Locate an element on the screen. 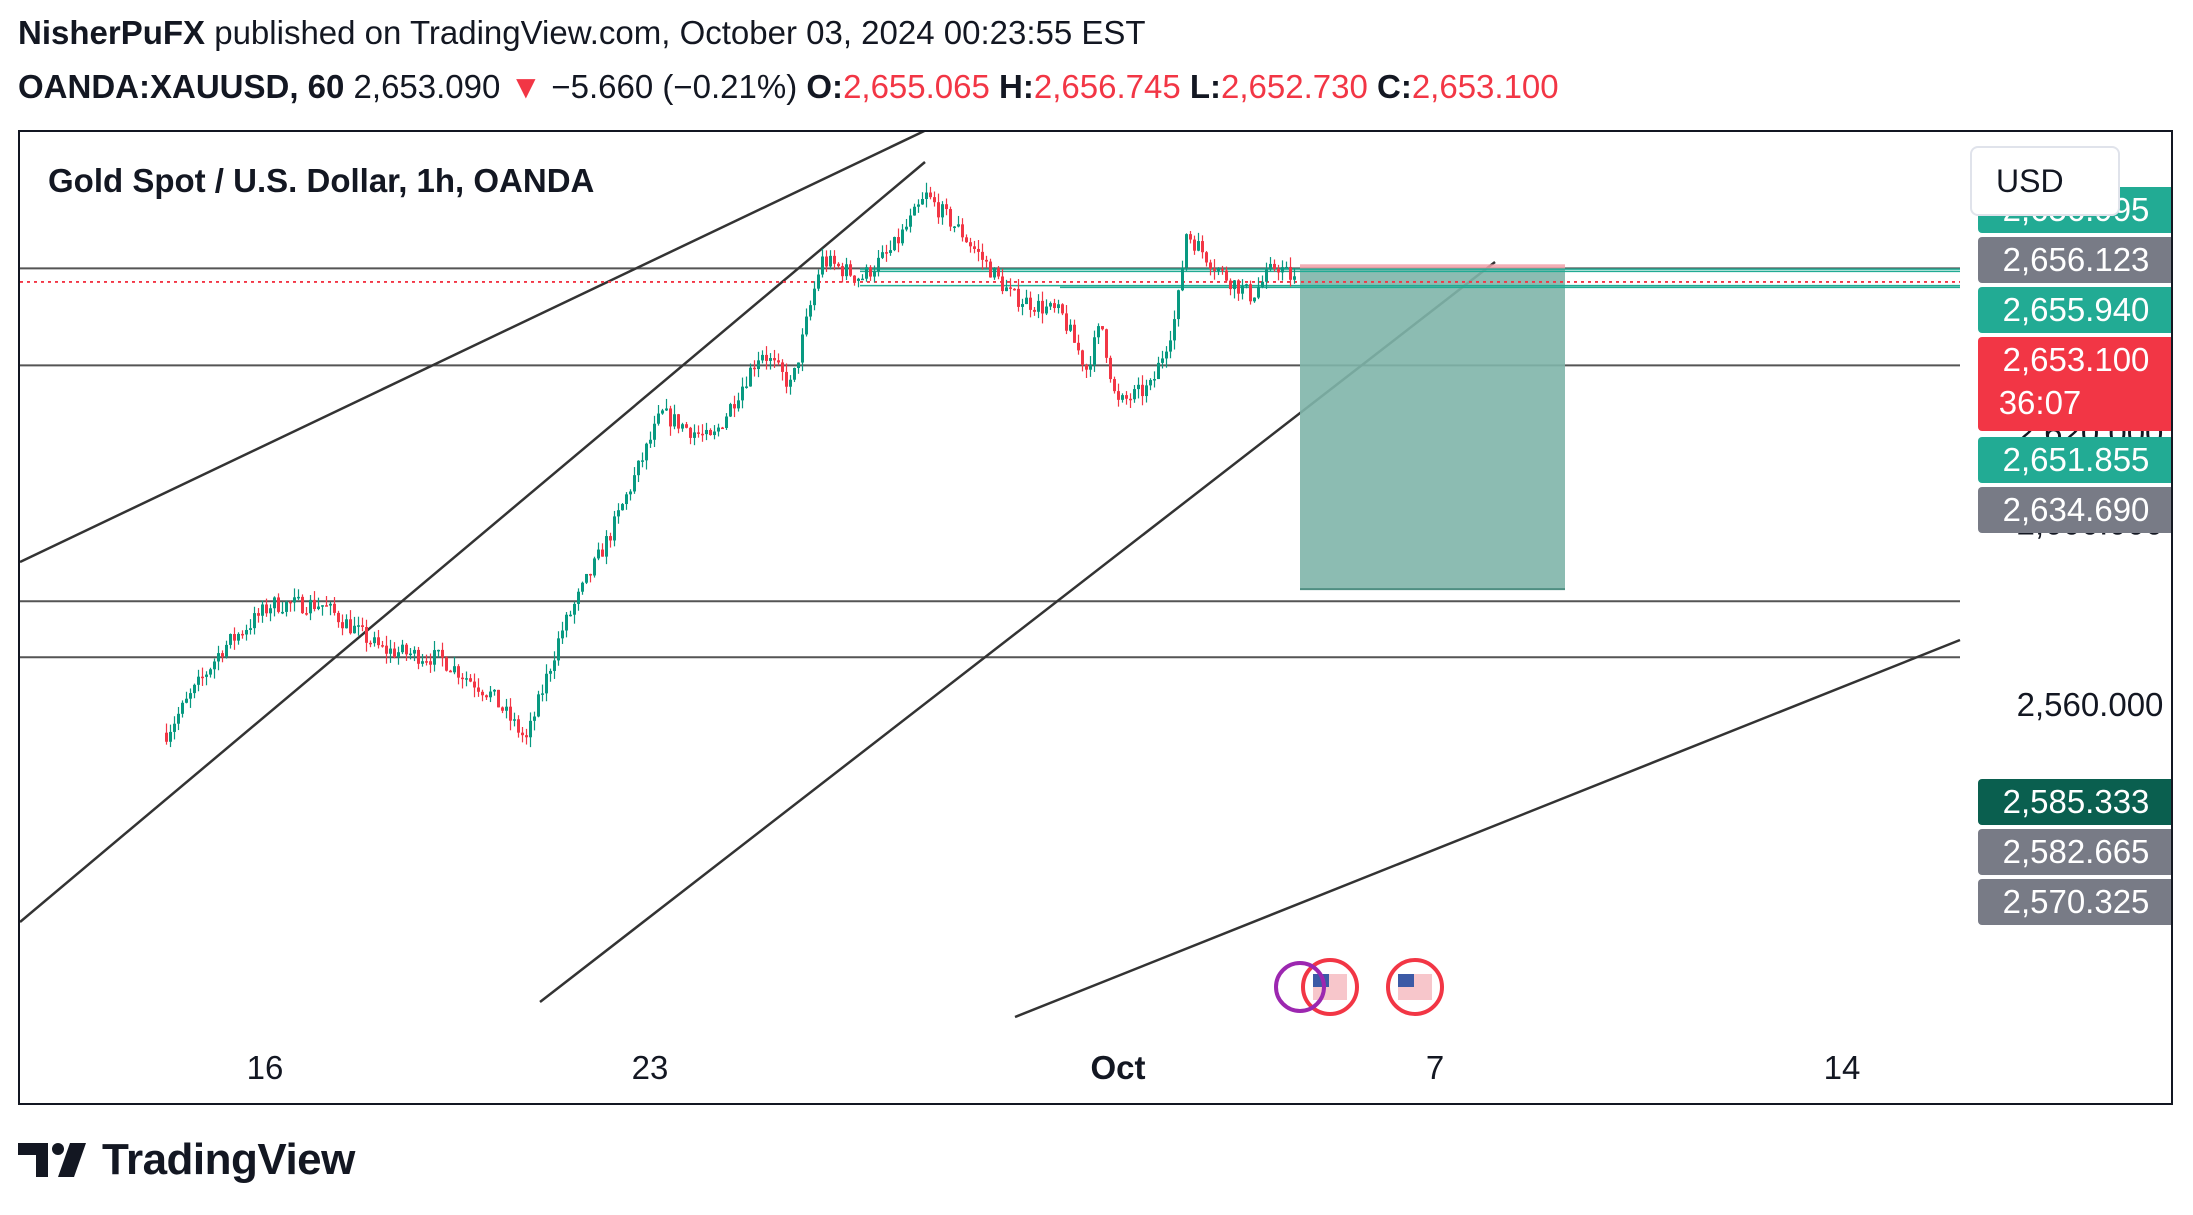 This screenshot has height=1215, width=2193. x-tick-label: 16 is located at coordinates (265, 1067).